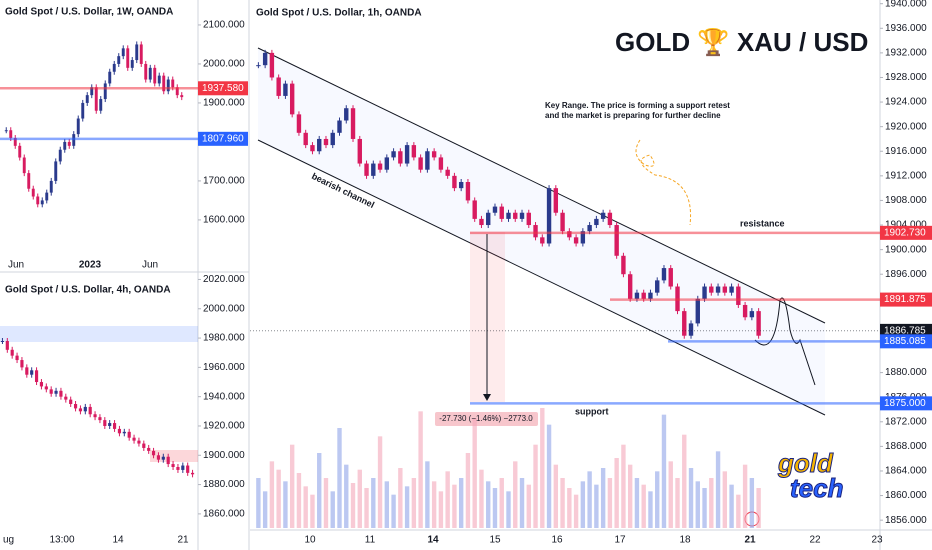  Describe the element at coordinates (805, 463) in the screenshot. I see `logo: gold` at that location.